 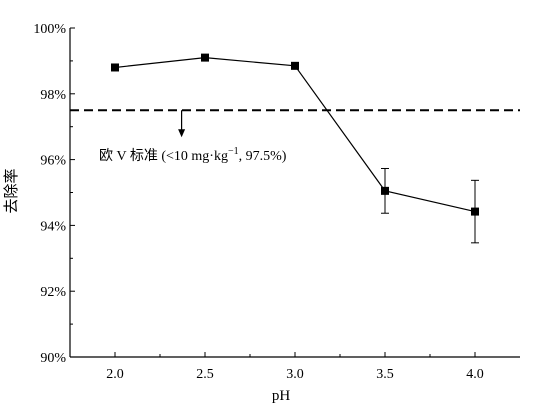 What do you see at coordinates (53, 95) in the screenshot?
I see `y-tick-label: 98%` at bounding box center [53, 95].